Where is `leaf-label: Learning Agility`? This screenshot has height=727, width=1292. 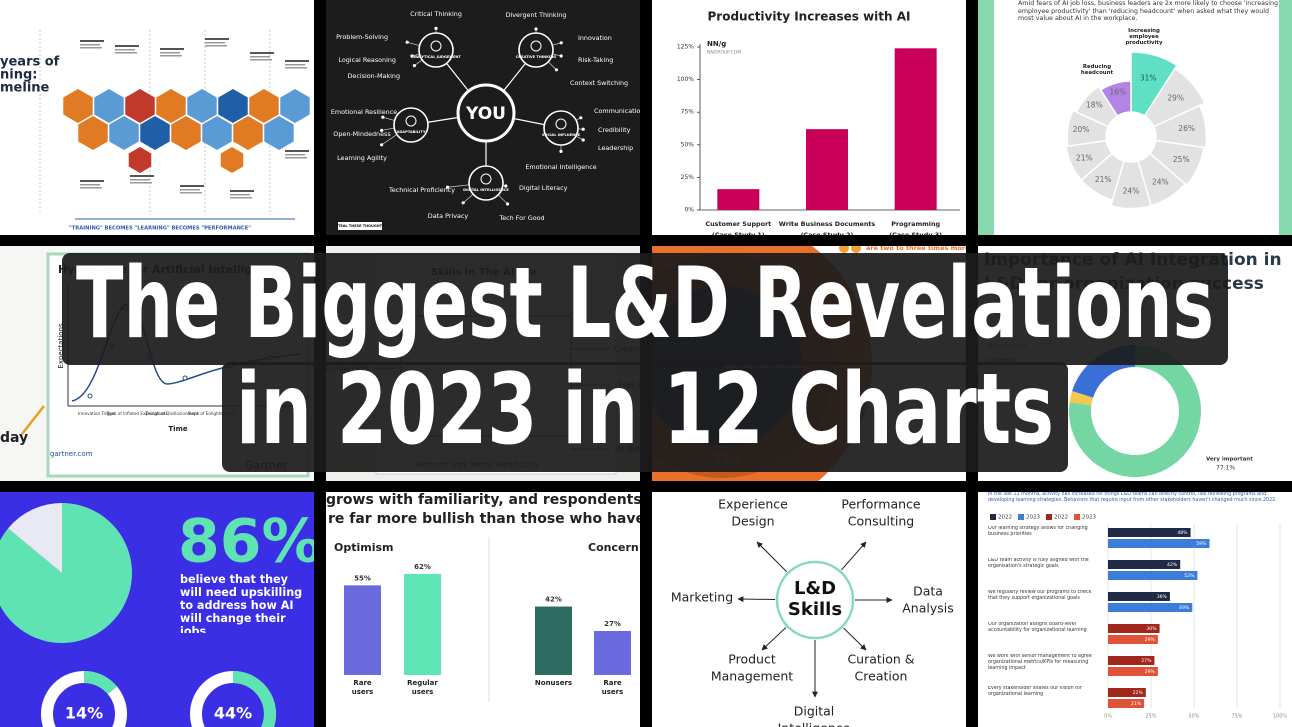 leaf-label: Learning Agility is located at coordinates (362, 158).